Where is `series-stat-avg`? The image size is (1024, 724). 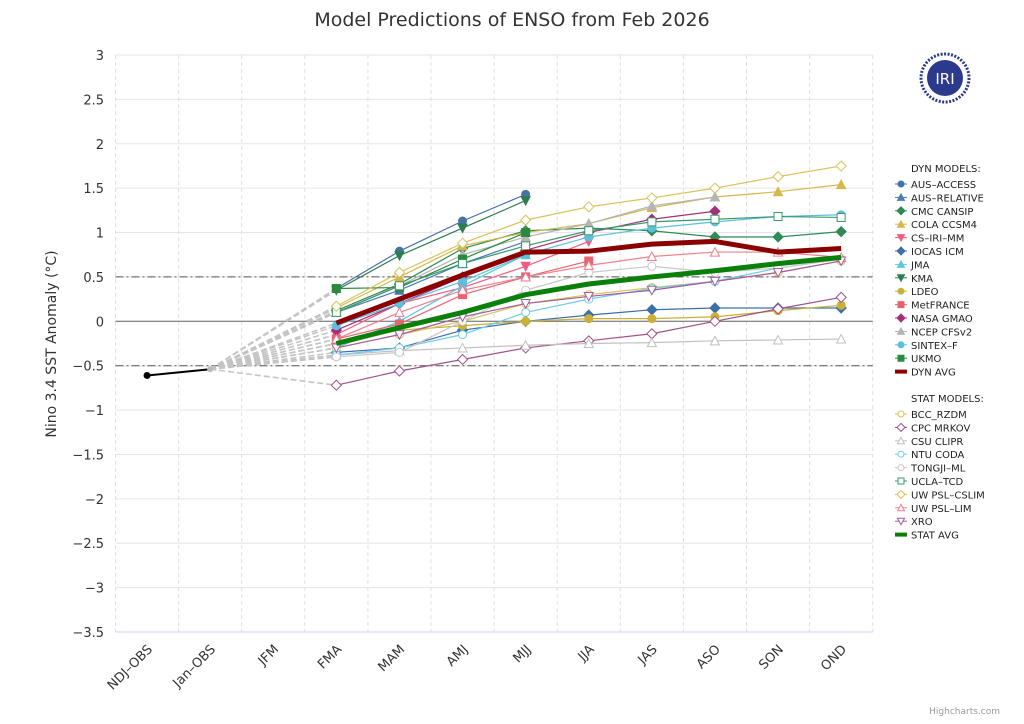 series-stat-avg is located at coordinates (588, 300).